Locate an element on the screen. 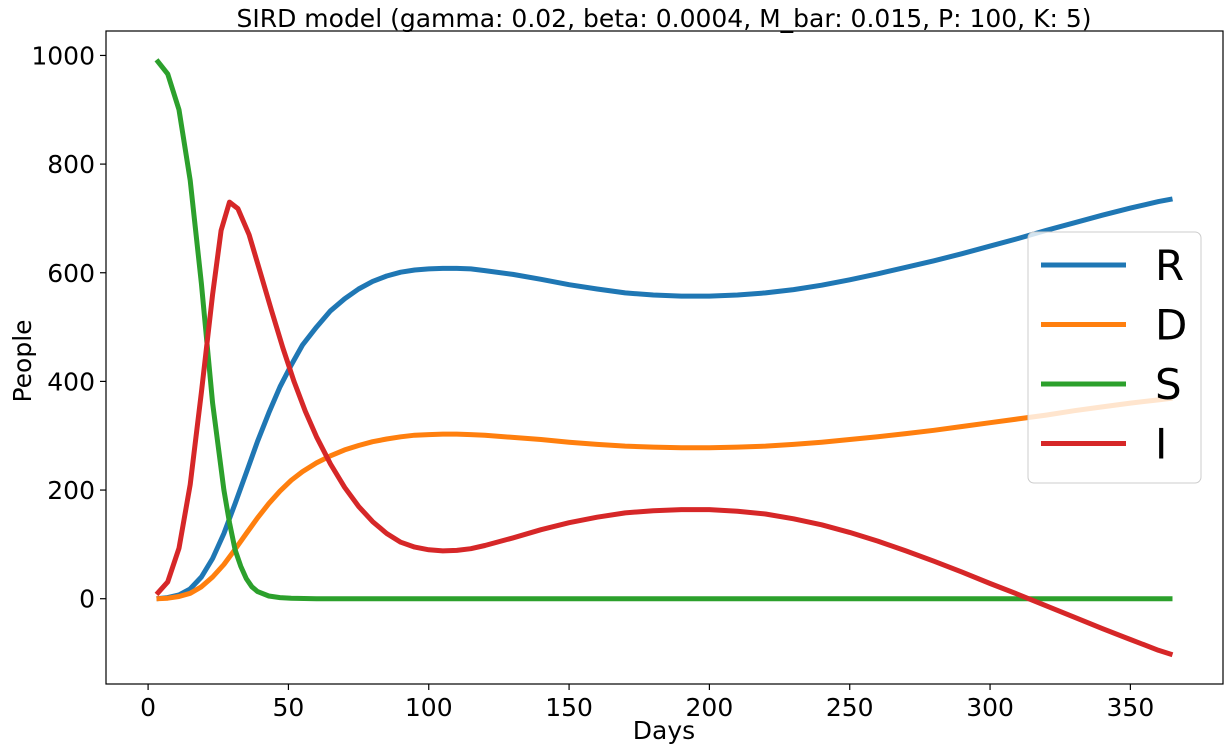 The height and width of the screenshot is (750, 1228). x-tick-label: 150 is located at coordinates (569, 707).